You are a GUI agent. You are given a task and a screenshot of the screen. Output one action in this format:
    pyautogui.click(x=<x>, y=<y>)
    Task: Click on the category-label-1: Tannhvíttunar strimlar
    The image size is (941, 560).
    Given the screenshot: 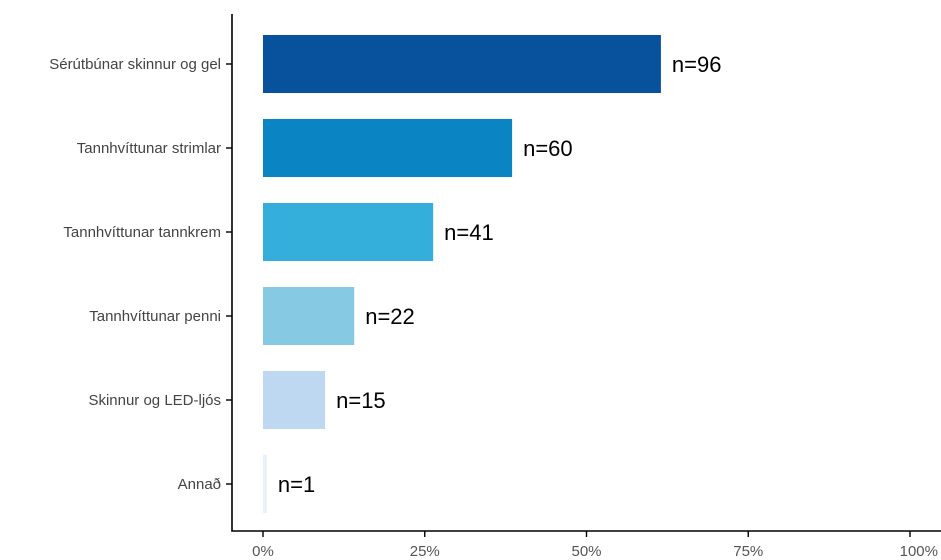 What is the action you would take?
    pyautogui.click(x=149, y=148)
    